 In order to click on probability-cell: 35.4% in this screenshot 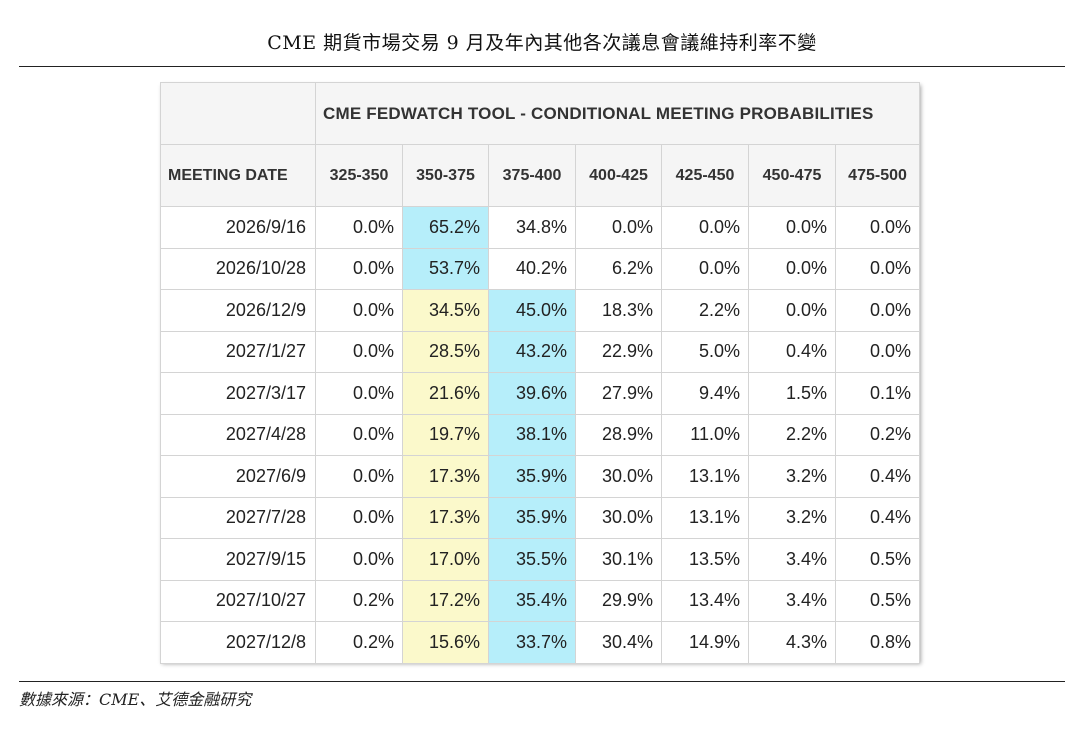, I will do `click(532, 600)`.